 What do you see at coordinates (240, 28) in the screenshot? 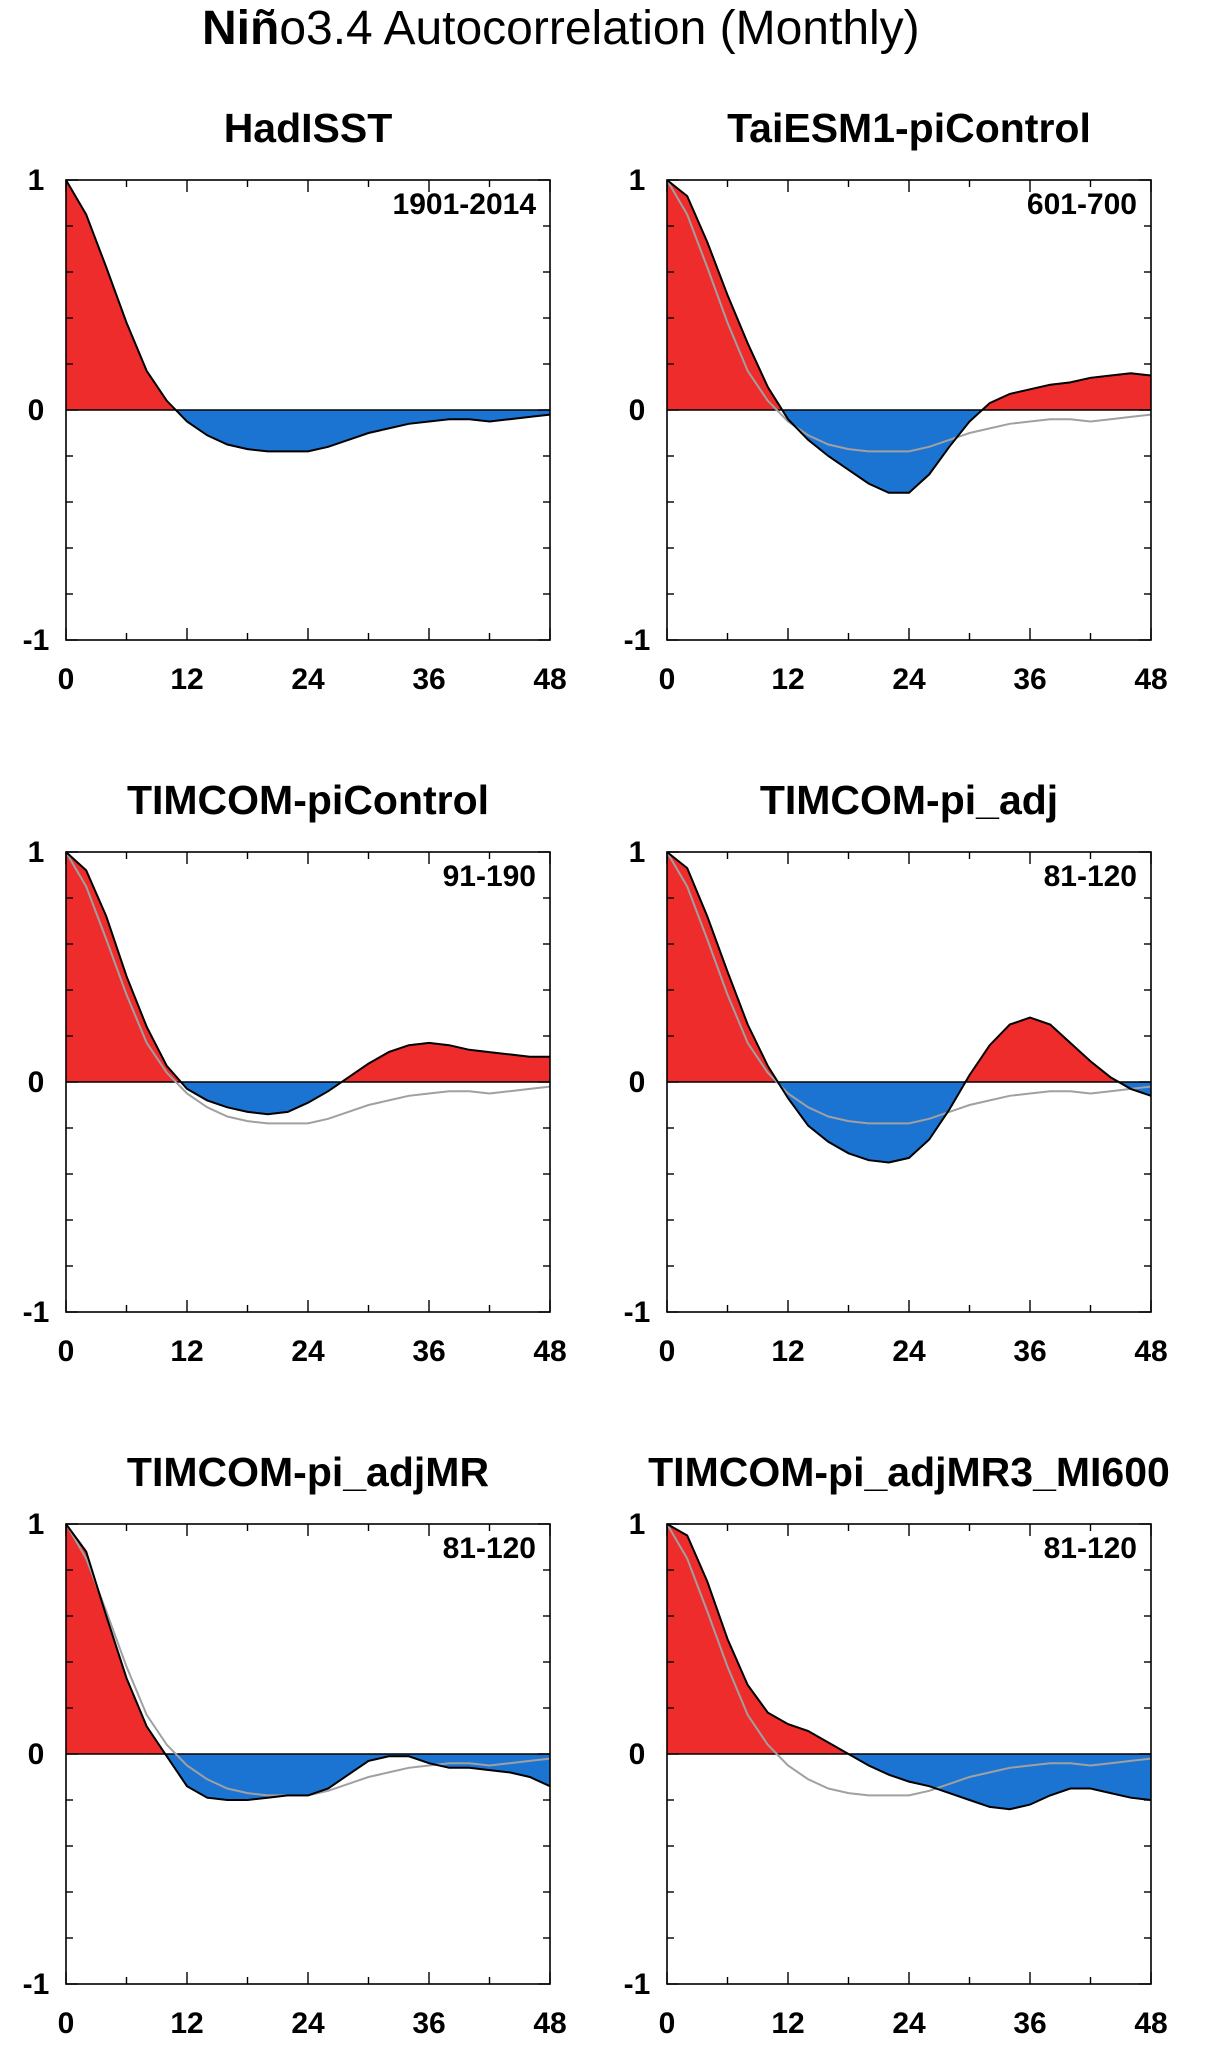
I see `figure-title-bold: Niñ` at bounding box center [240, 28].